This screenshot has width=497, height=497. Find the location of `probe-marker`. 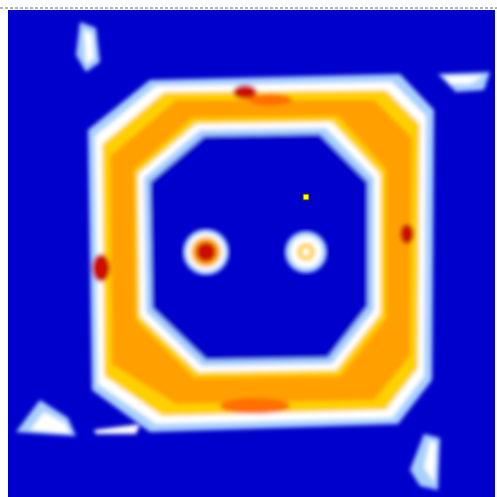

probe-marker is located at coordinates (306, 197).